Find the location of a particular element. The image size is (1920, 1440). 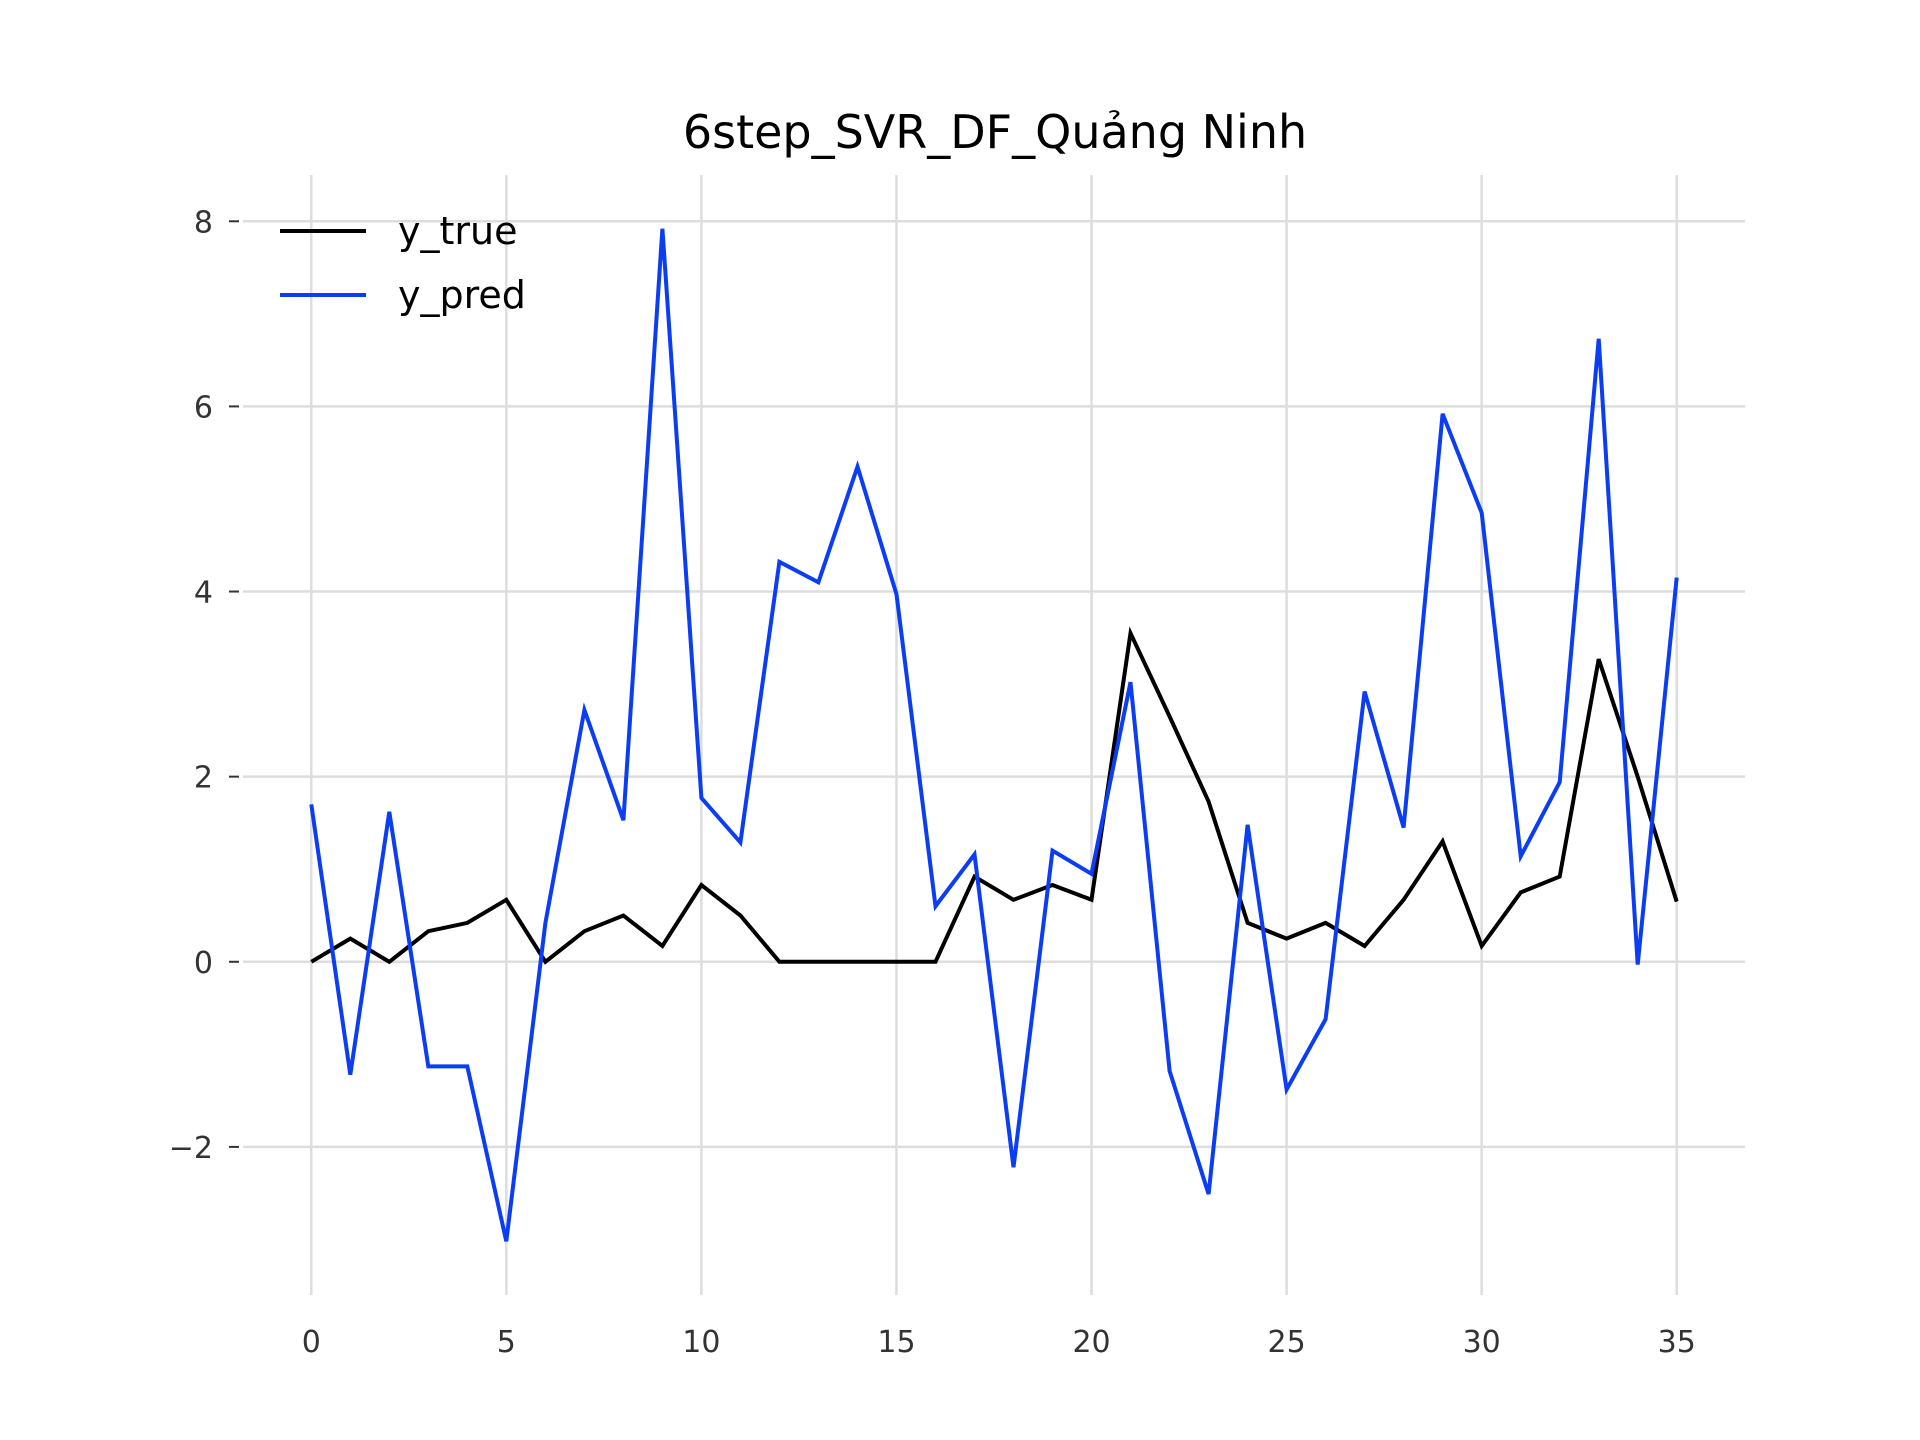

y-axis-ticks: −2 0 2 4 6 8 is located at coordinates (204, 685).